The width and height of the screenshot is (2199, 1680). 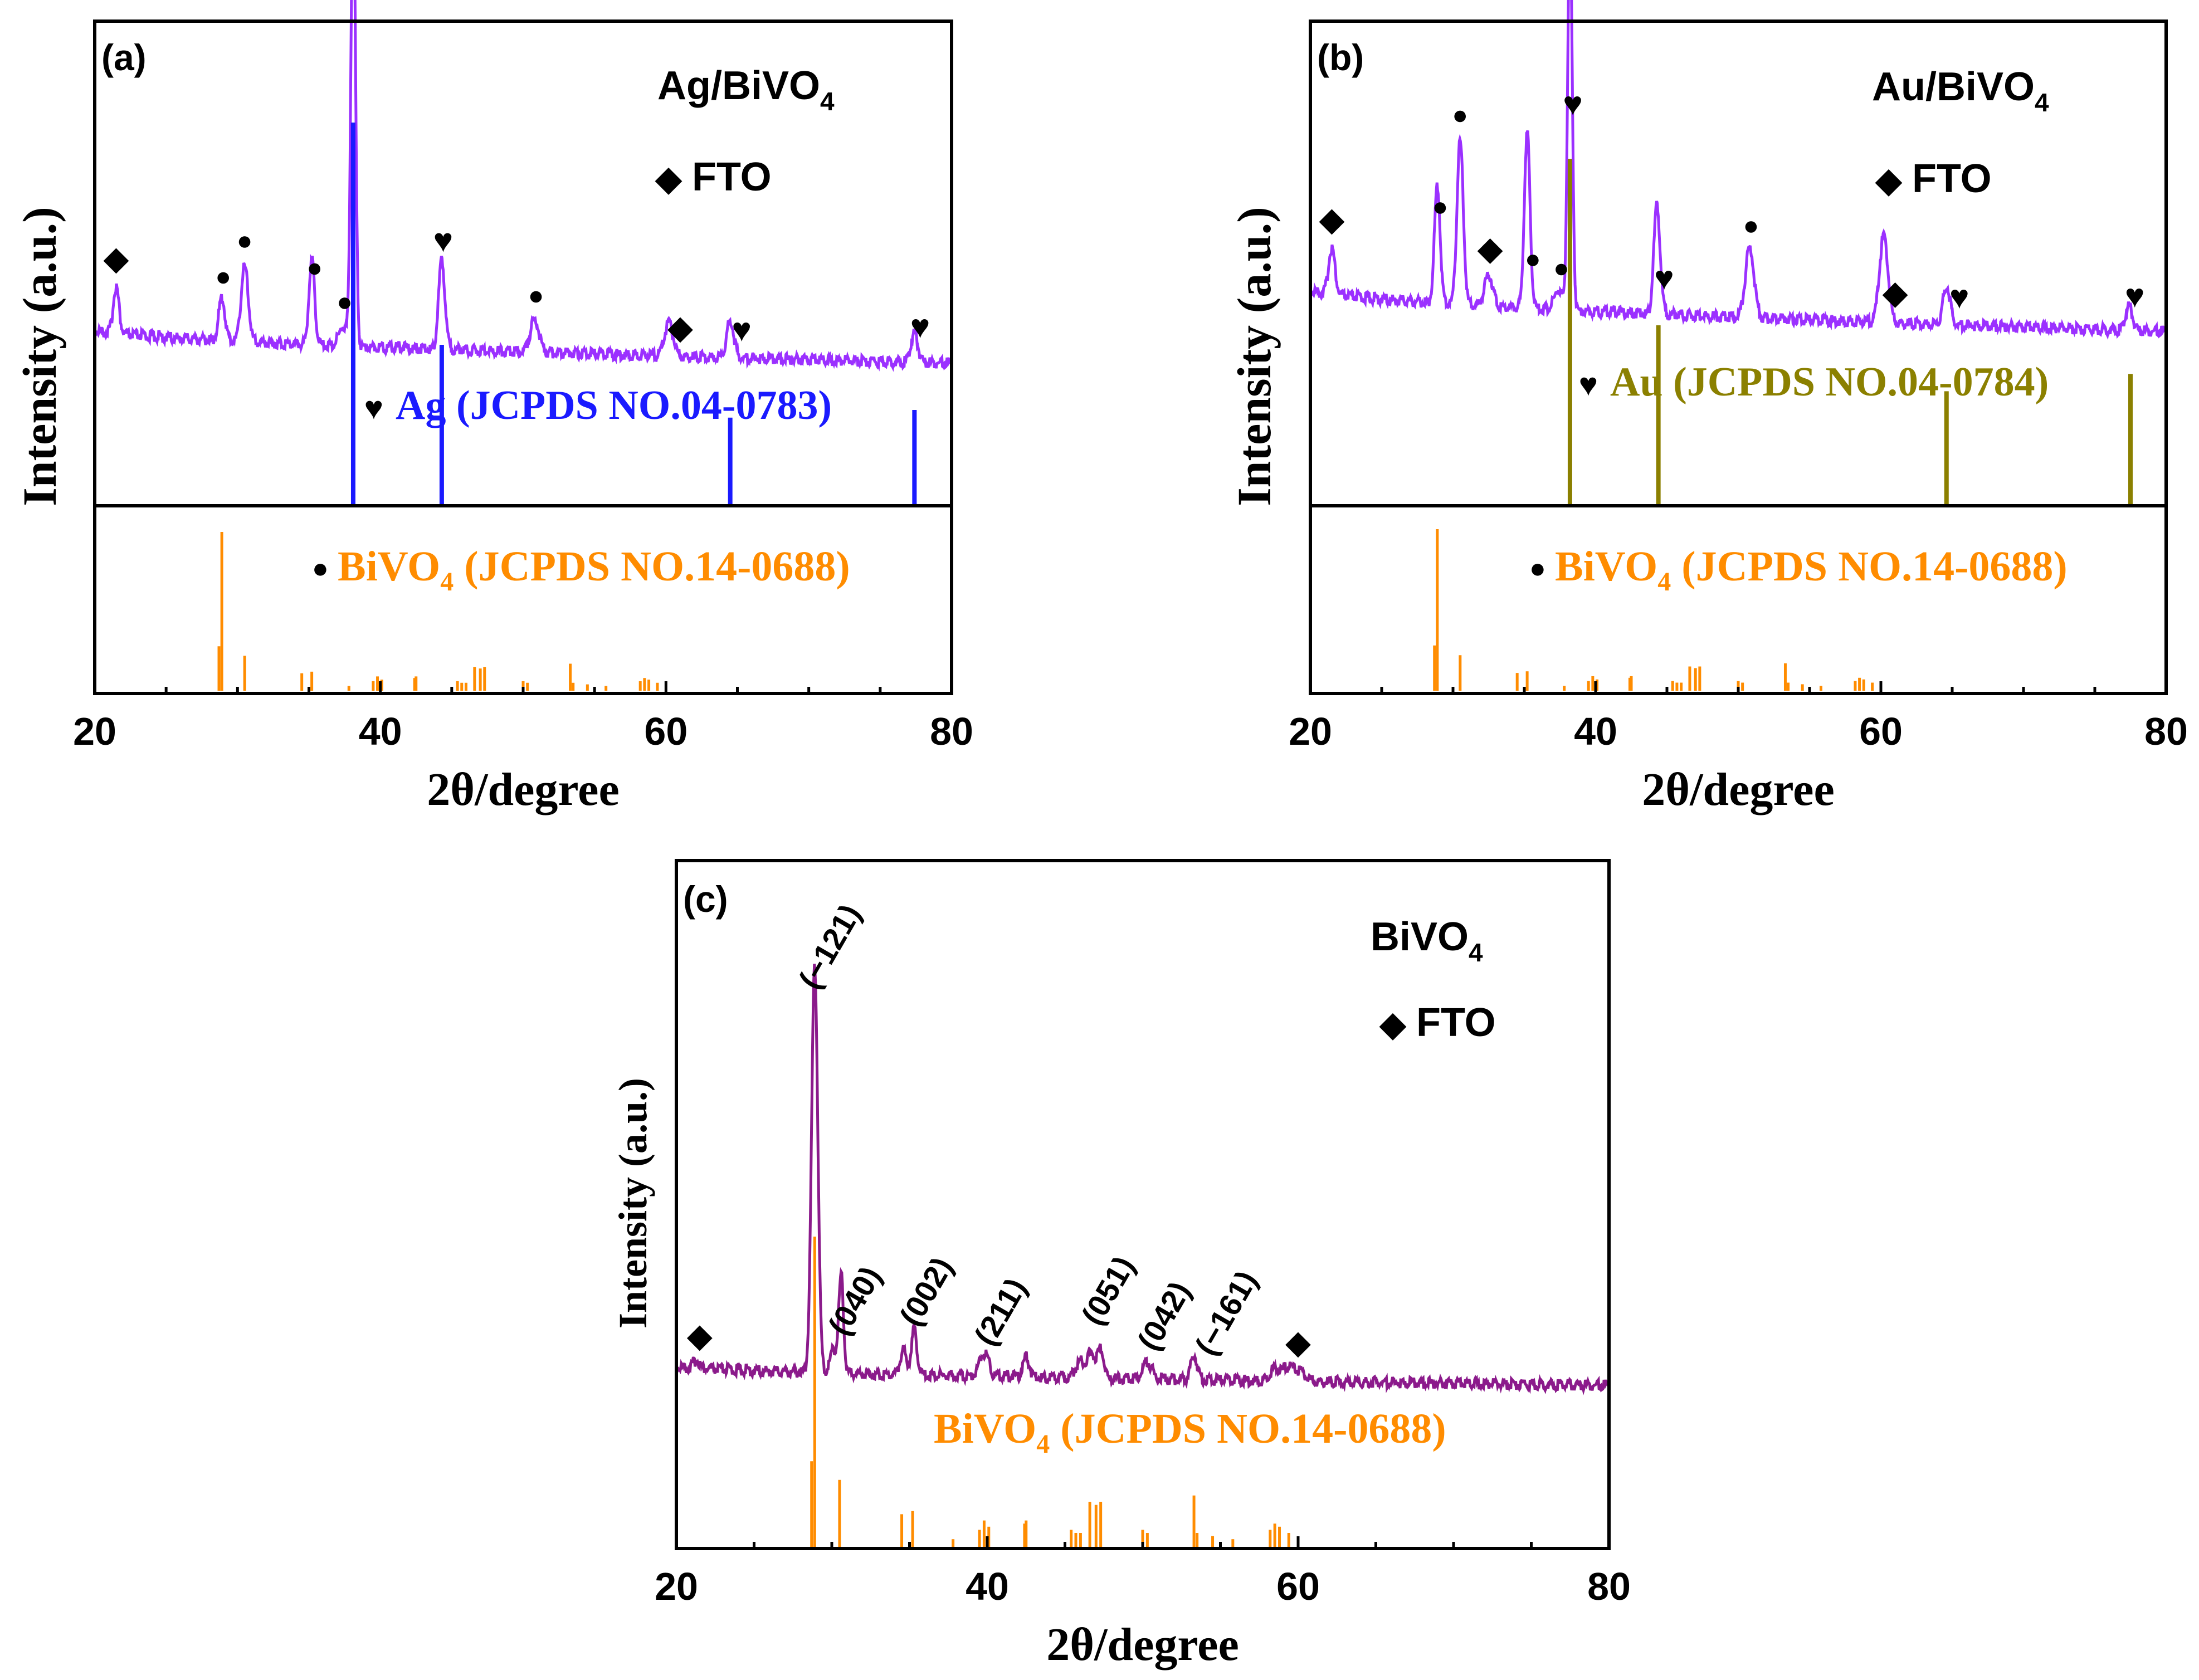 I want to click on sample-trace-b, so click(x=1738, y=170).